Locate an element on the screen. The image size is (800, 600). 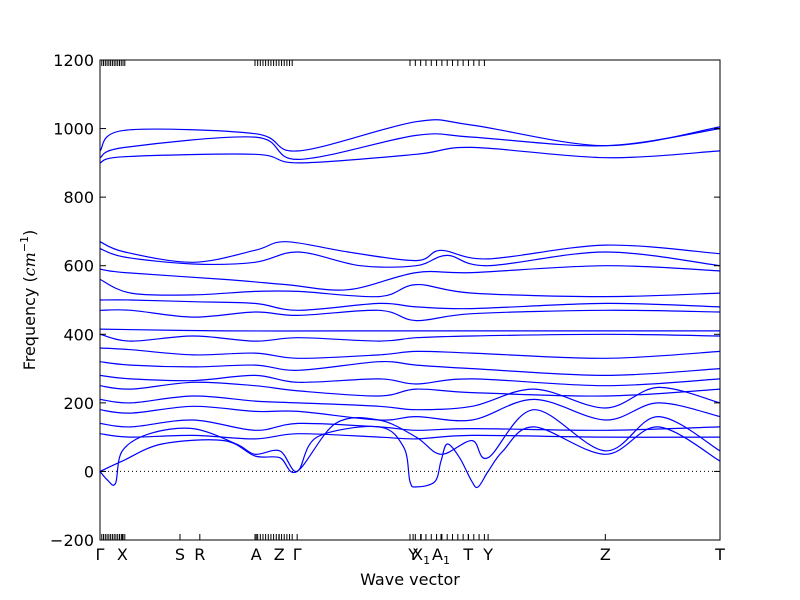
y-tick-label: 1000 is located at coordinates (73, 129).